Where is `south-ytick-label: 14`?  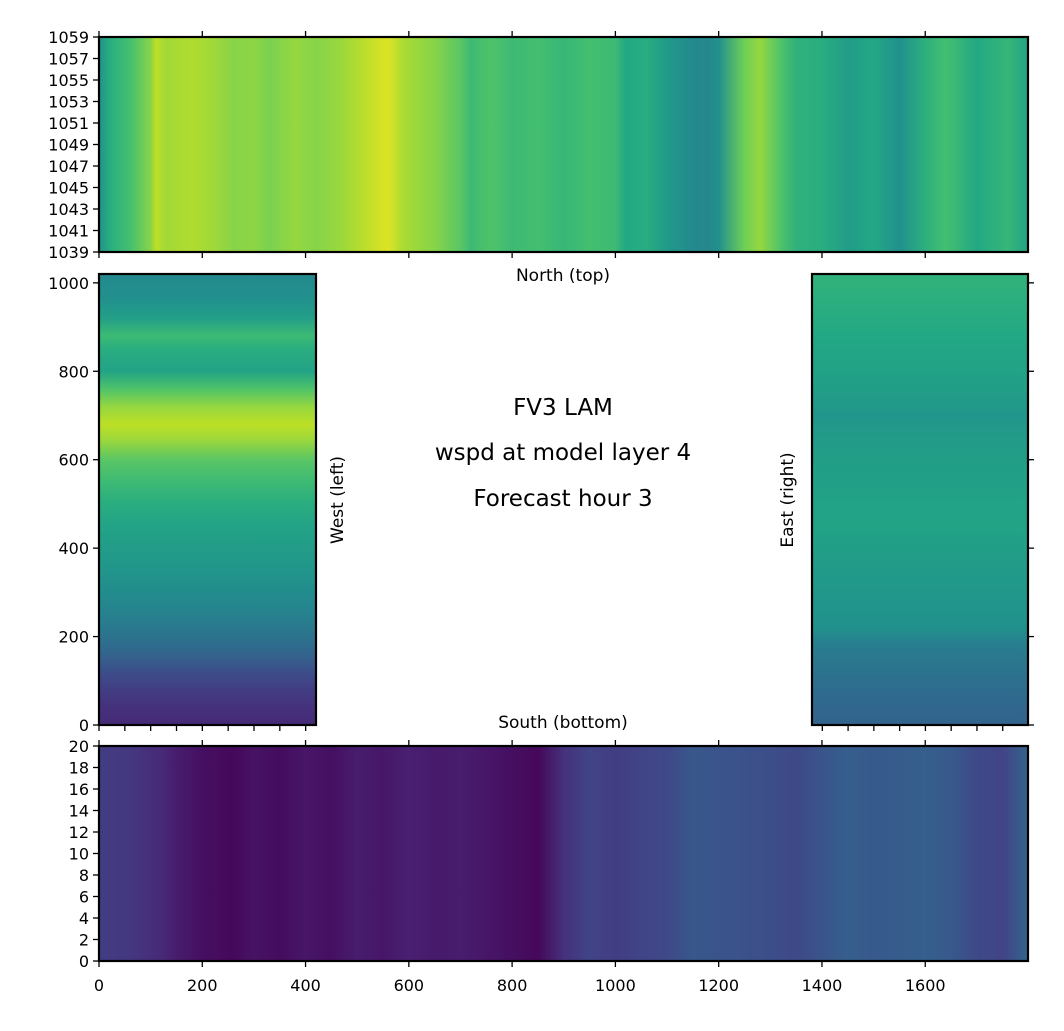 south-ytick-label: 14 is located at coordinates (79, 811).